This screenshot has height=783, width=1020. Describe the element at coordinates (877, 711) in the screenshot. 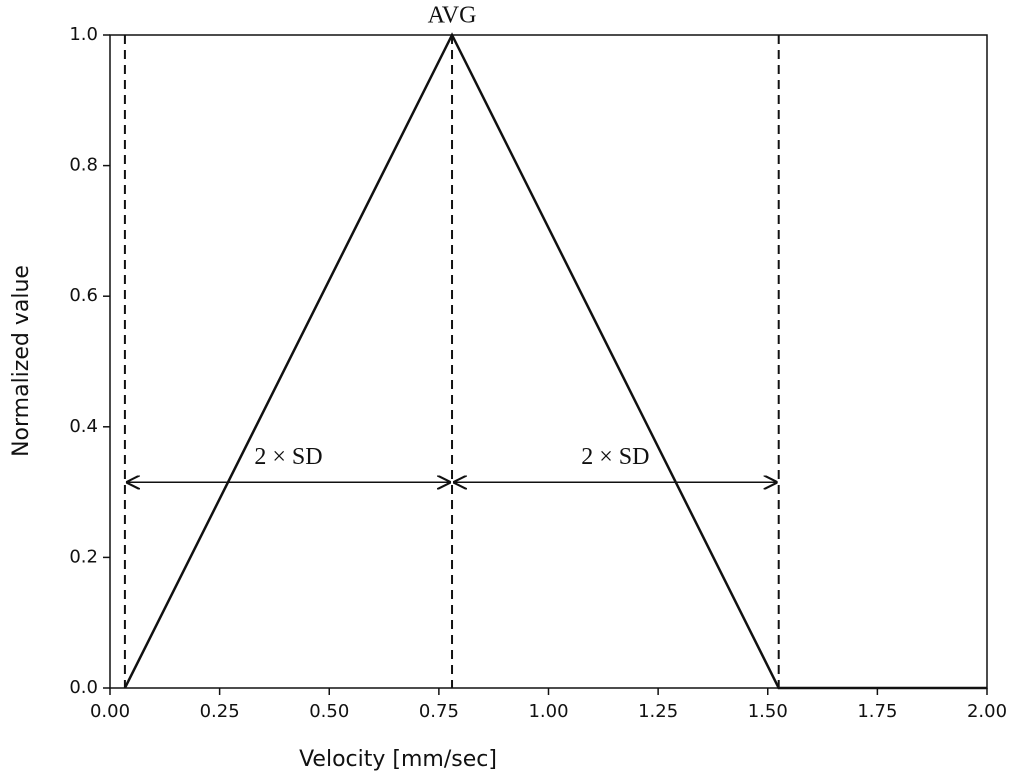

I see `x-tick-label: 1.75` at that location.